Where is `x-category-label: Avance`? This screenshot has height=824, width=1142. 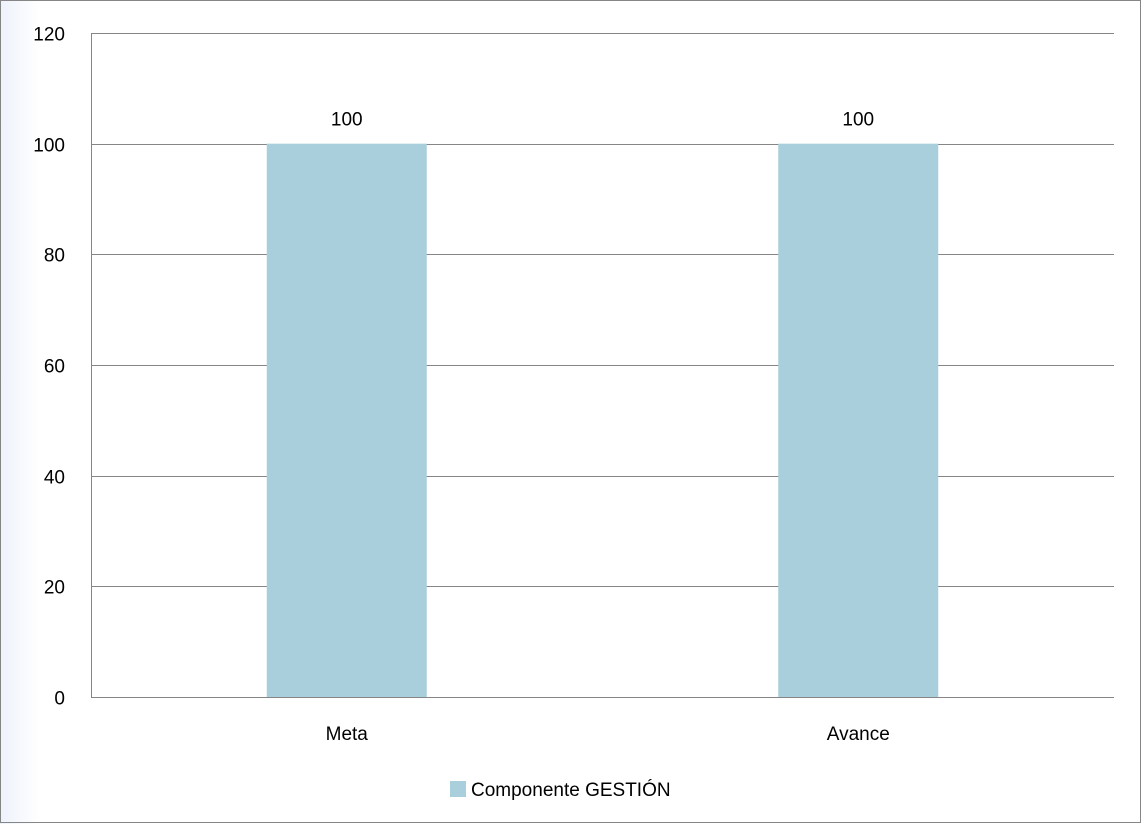
x-category-label: Avance is located at coordinates (858, 734).